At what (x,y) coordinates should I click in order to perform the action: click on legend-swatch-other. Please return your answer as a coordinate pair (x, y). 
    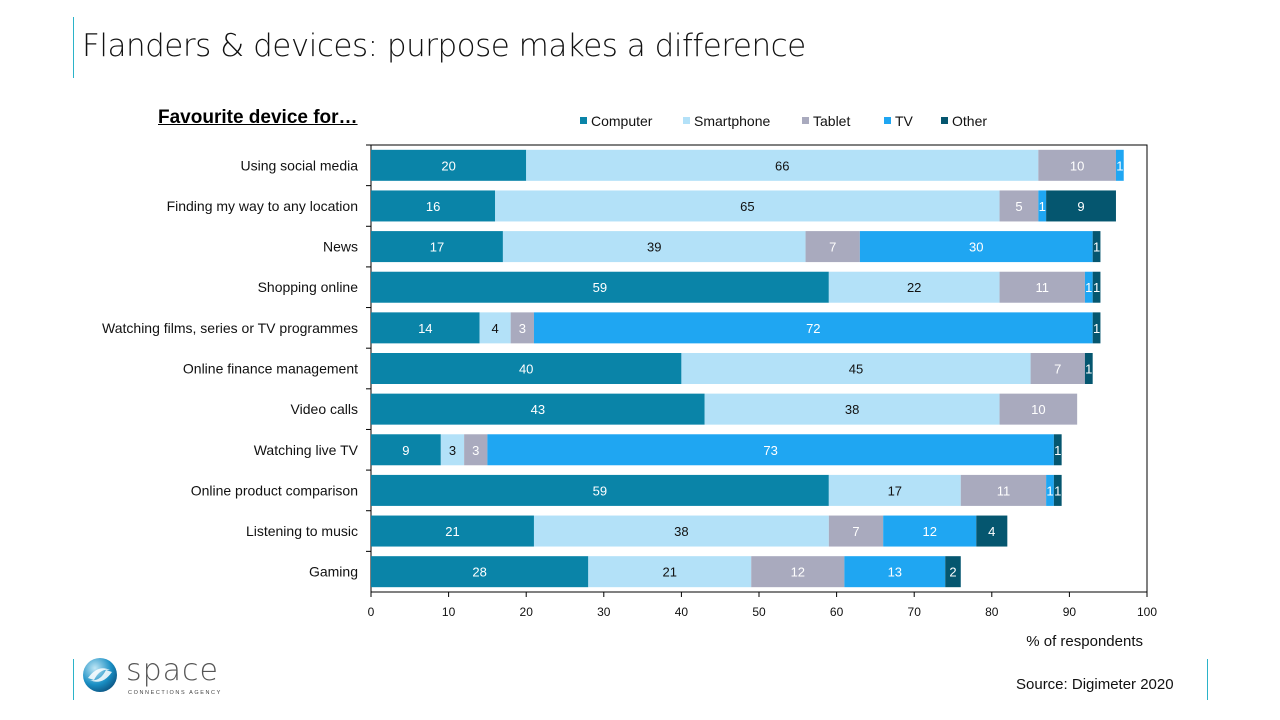
    Looking at the image, I should click on (944, 120).